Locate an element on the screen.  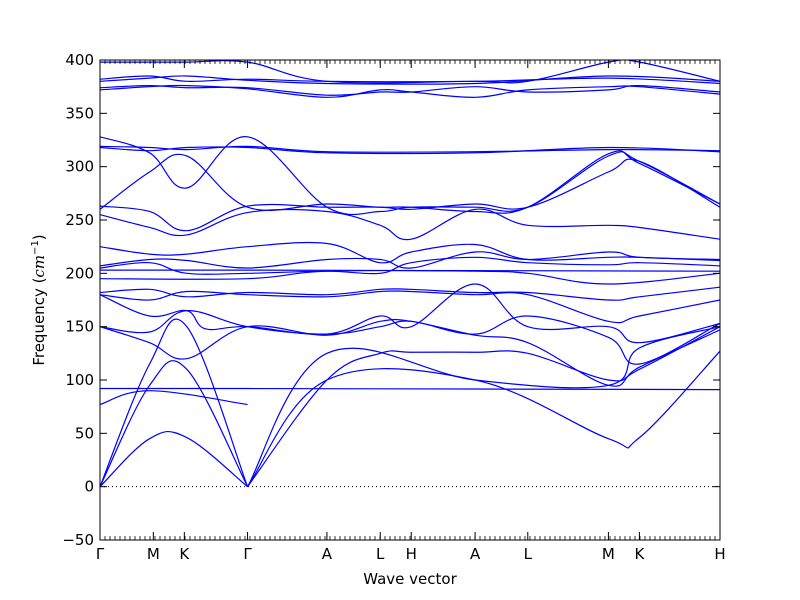
y-tick-label: 0 is located at coordinates (89, 487).